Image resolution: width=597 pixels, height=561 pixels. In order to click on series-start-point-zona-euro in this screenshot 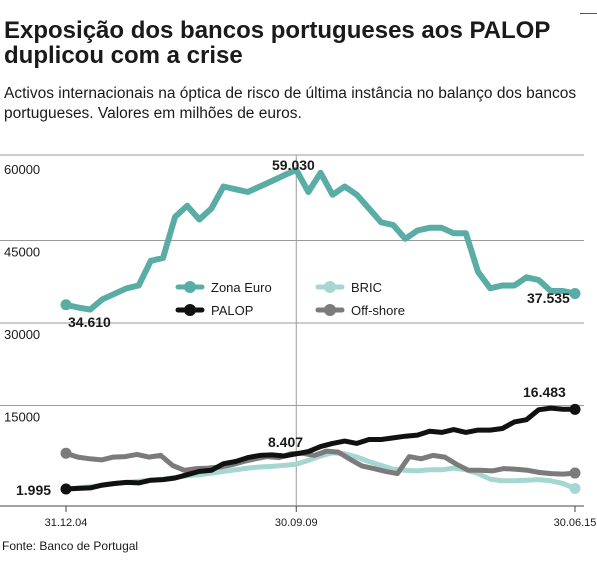, I will do `click(66, 305)`.